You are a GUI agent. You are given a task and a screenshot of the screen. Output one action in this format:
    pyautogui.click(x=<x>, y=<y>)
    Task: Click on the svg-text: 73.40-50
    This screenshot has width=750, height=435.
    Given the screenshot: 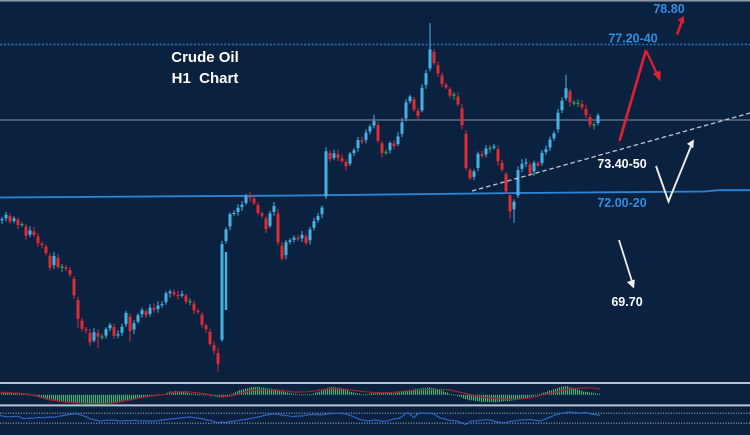 What is the action you would take?
    pyautogui.click(x=621, y=164)
    